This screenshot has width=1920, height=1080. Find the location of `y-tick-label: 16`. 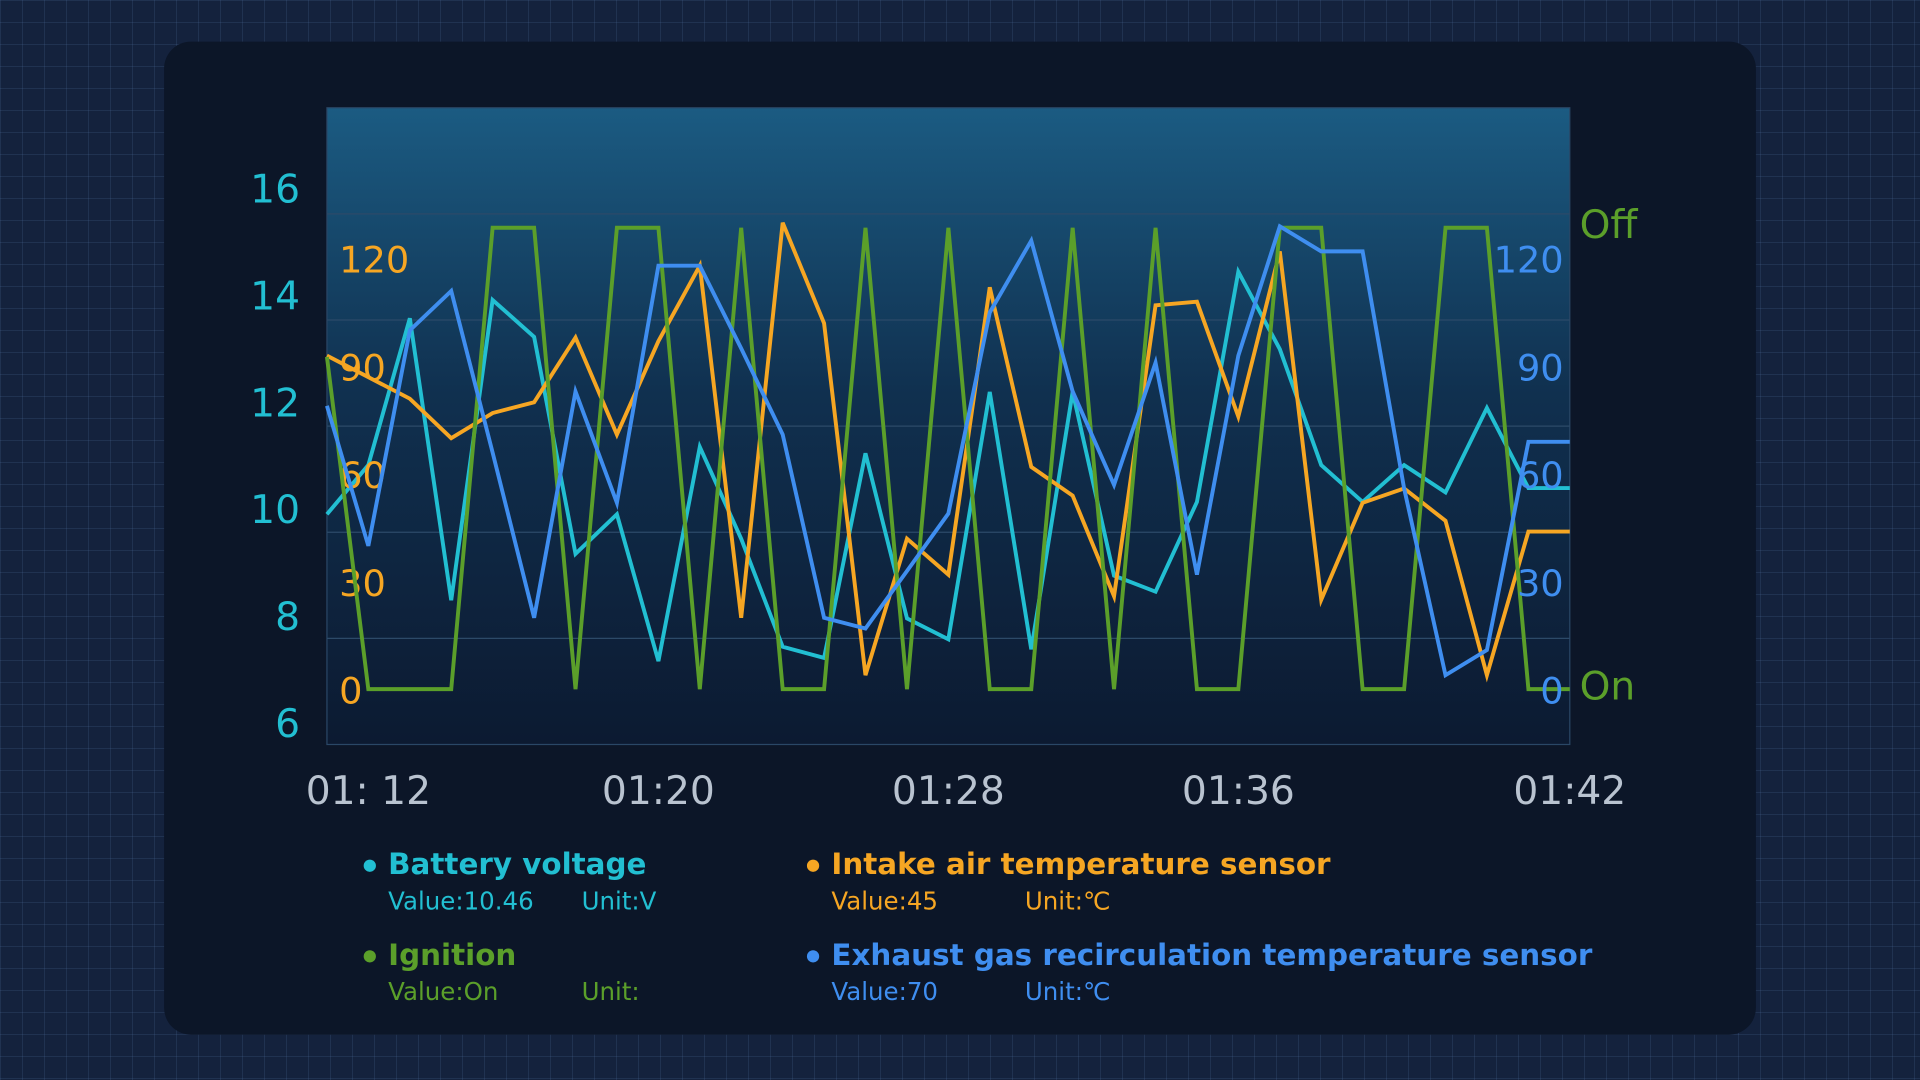

y-tick-label: 16 is located at coordinates (275, 190).